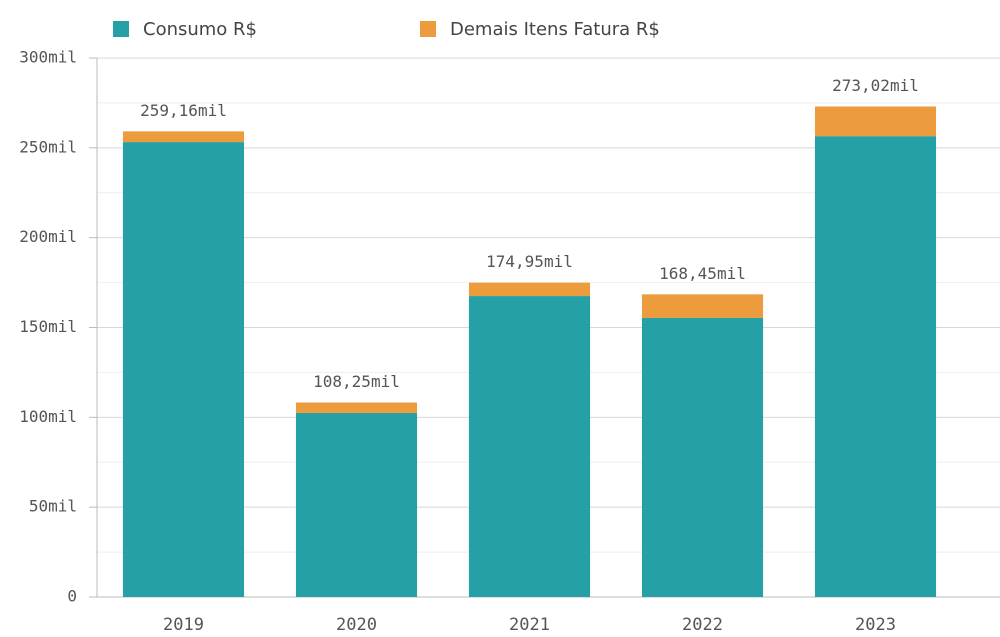 The width and height of the screenshot is (1000, 637). Describe the element at coordinates (555, 29) in the screenshot. I see `legend-label: Demais Itens Fatura R$` at that location.